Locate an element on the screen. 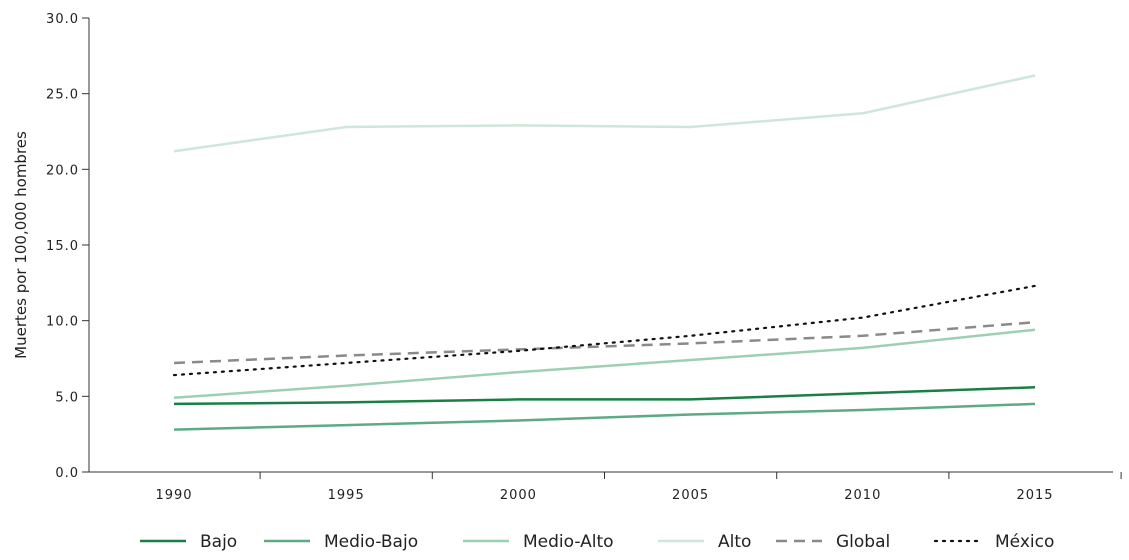  x-tick-label: 1990 is located at coordinates (173, 495).